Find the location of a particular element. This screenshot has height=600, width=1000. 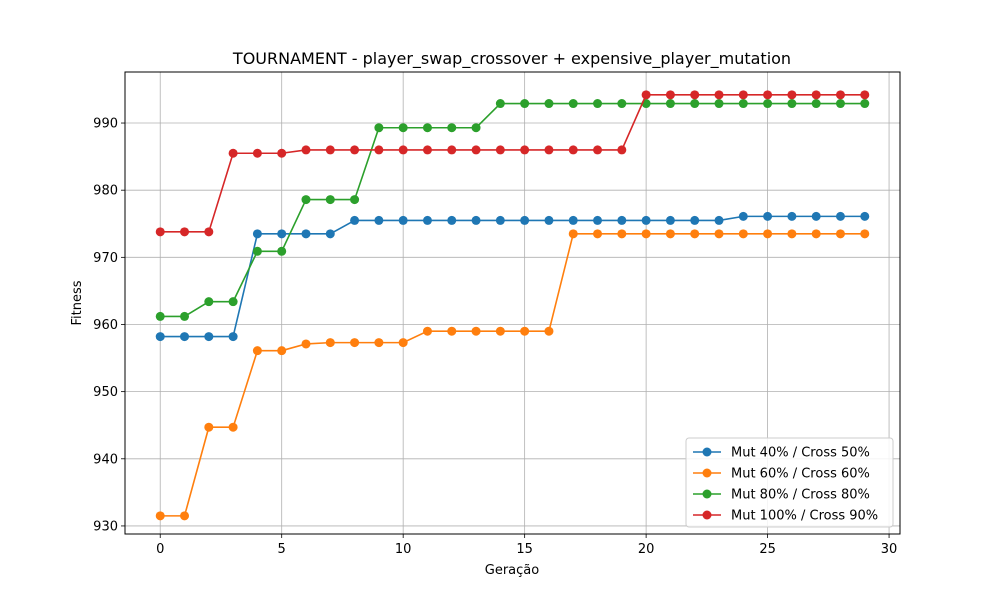

x-tick-label: 25 is located at coordinates (767, 549).